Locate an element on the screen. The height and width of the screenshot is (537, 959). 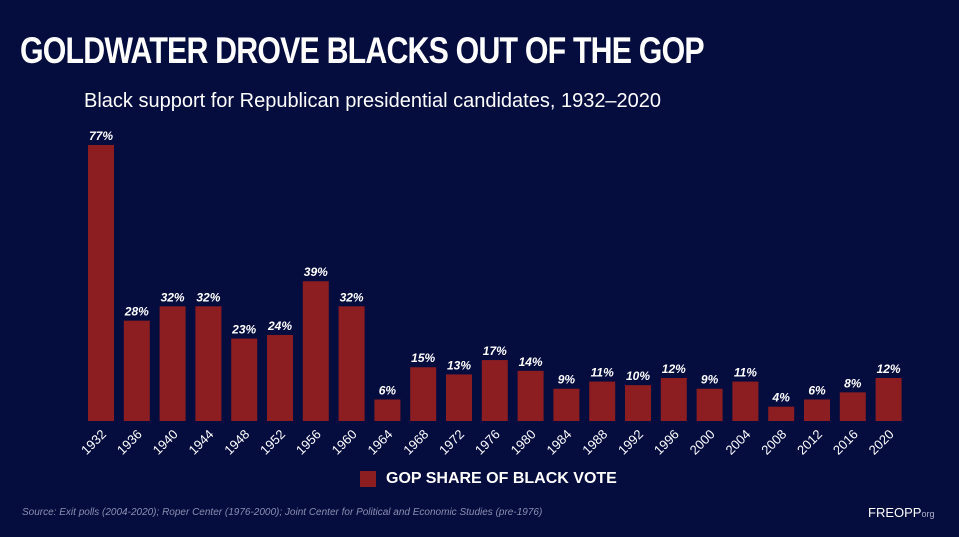
bar-1956 is located at coordinates (315, 351).